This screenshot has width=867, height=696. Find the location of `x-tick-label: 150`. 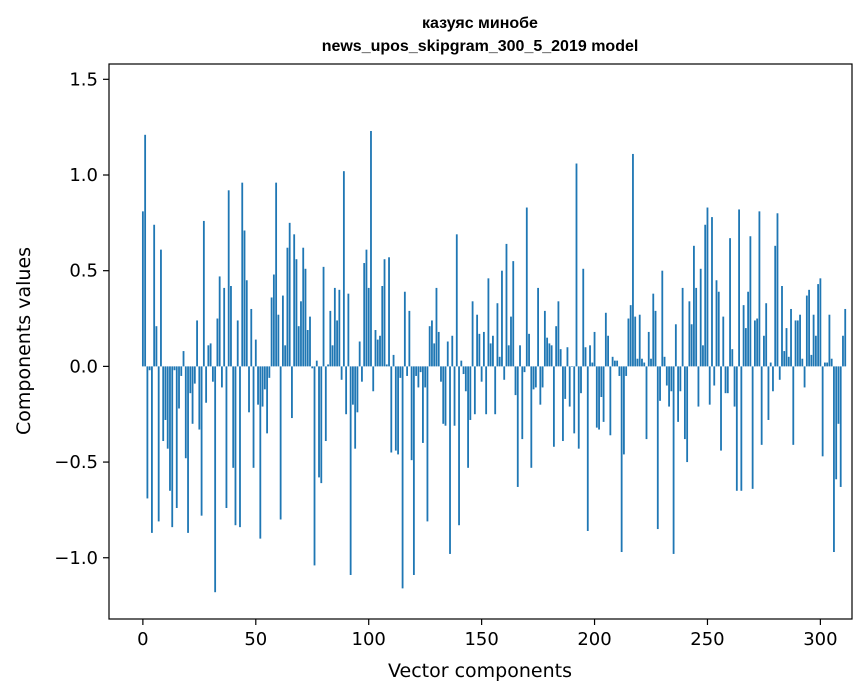

x-tick-label: 150 is located at coordinates (481, 639).